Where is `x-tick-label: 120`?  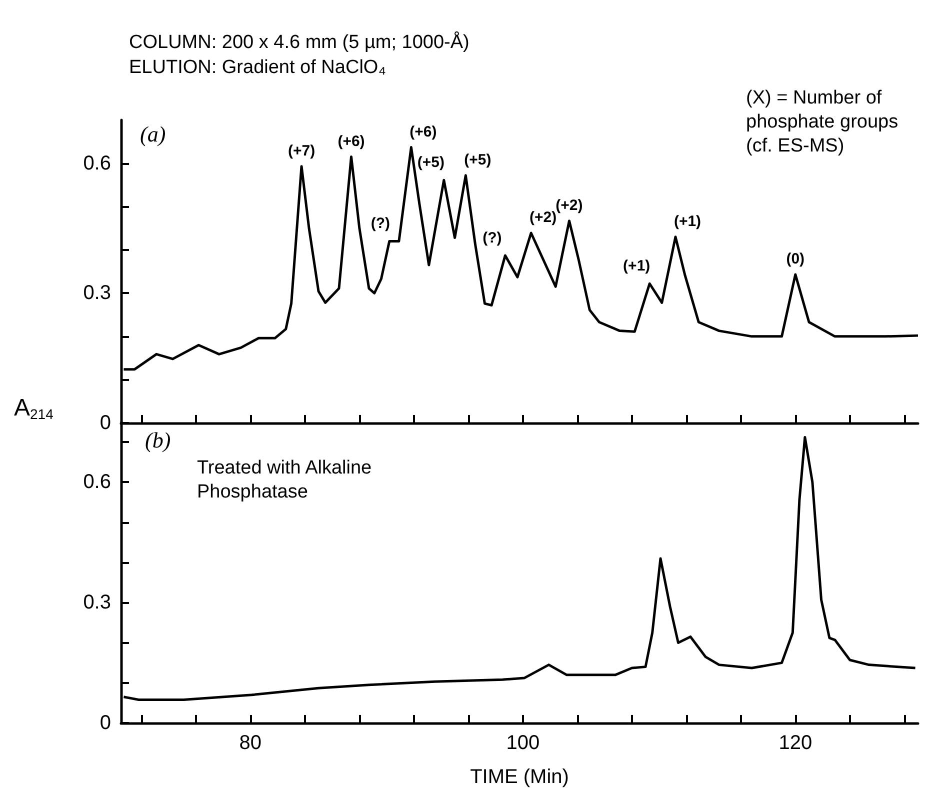
x-tick-label: 120 is located at coordinates (795, 743).